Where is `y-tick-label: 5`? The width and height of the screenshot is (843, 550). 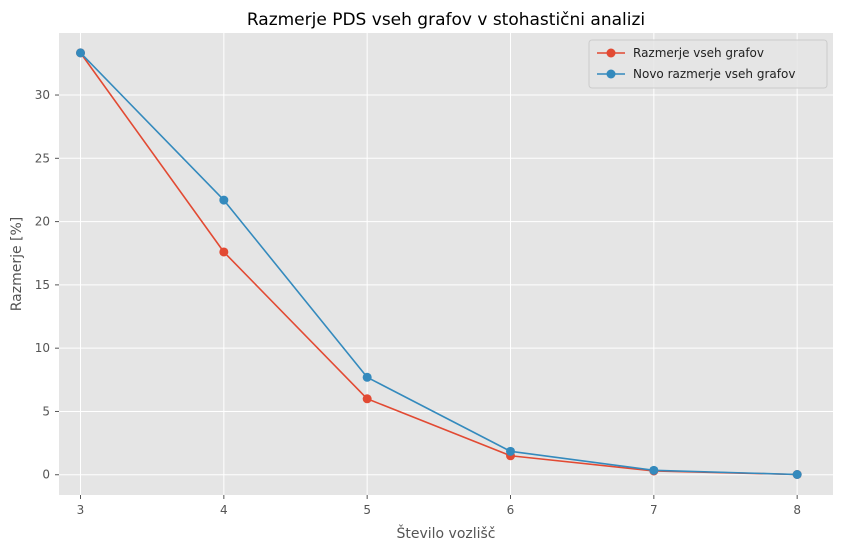 y-tick-label: 5 is located at coordinates (46, 411).